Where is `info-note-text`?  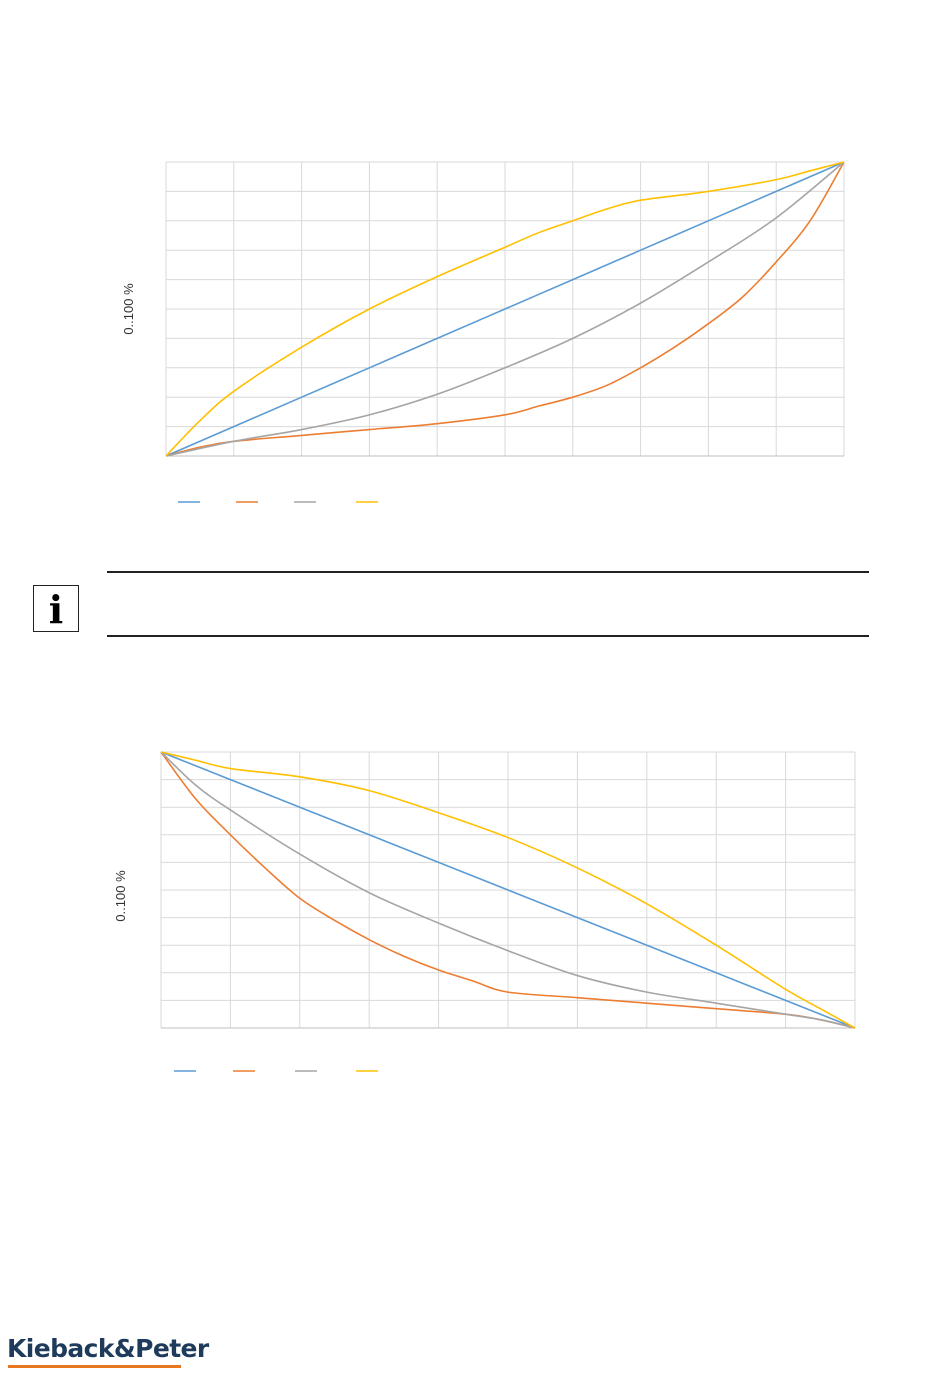
info-note-text is located at coordinates (490, 610).